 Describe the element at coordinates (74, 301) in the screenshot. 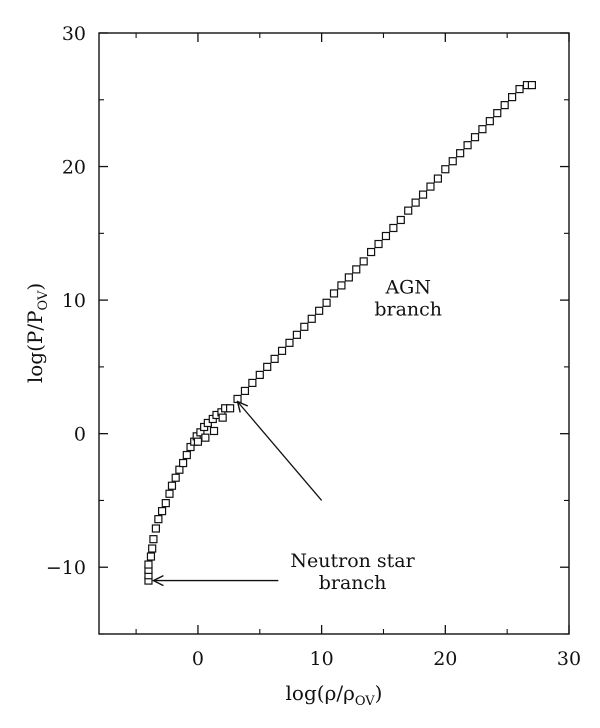

I see `y-tick-label: 10` at that location.